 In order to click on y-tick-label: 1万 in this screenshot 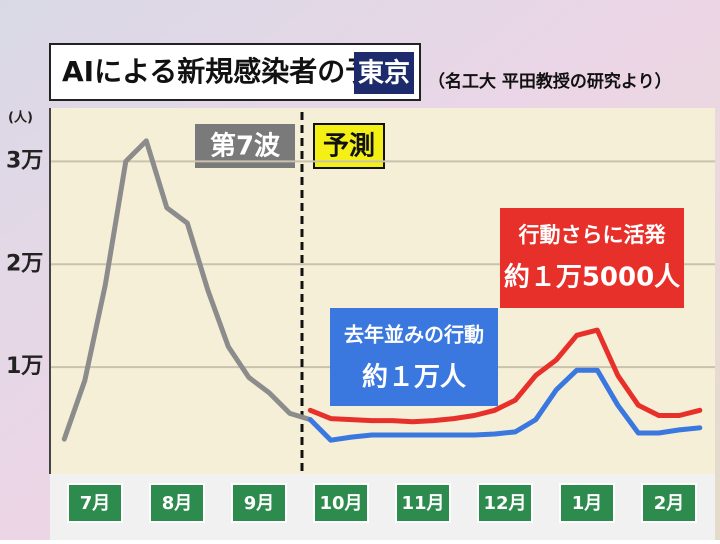, I will do `click(24, 366)`.